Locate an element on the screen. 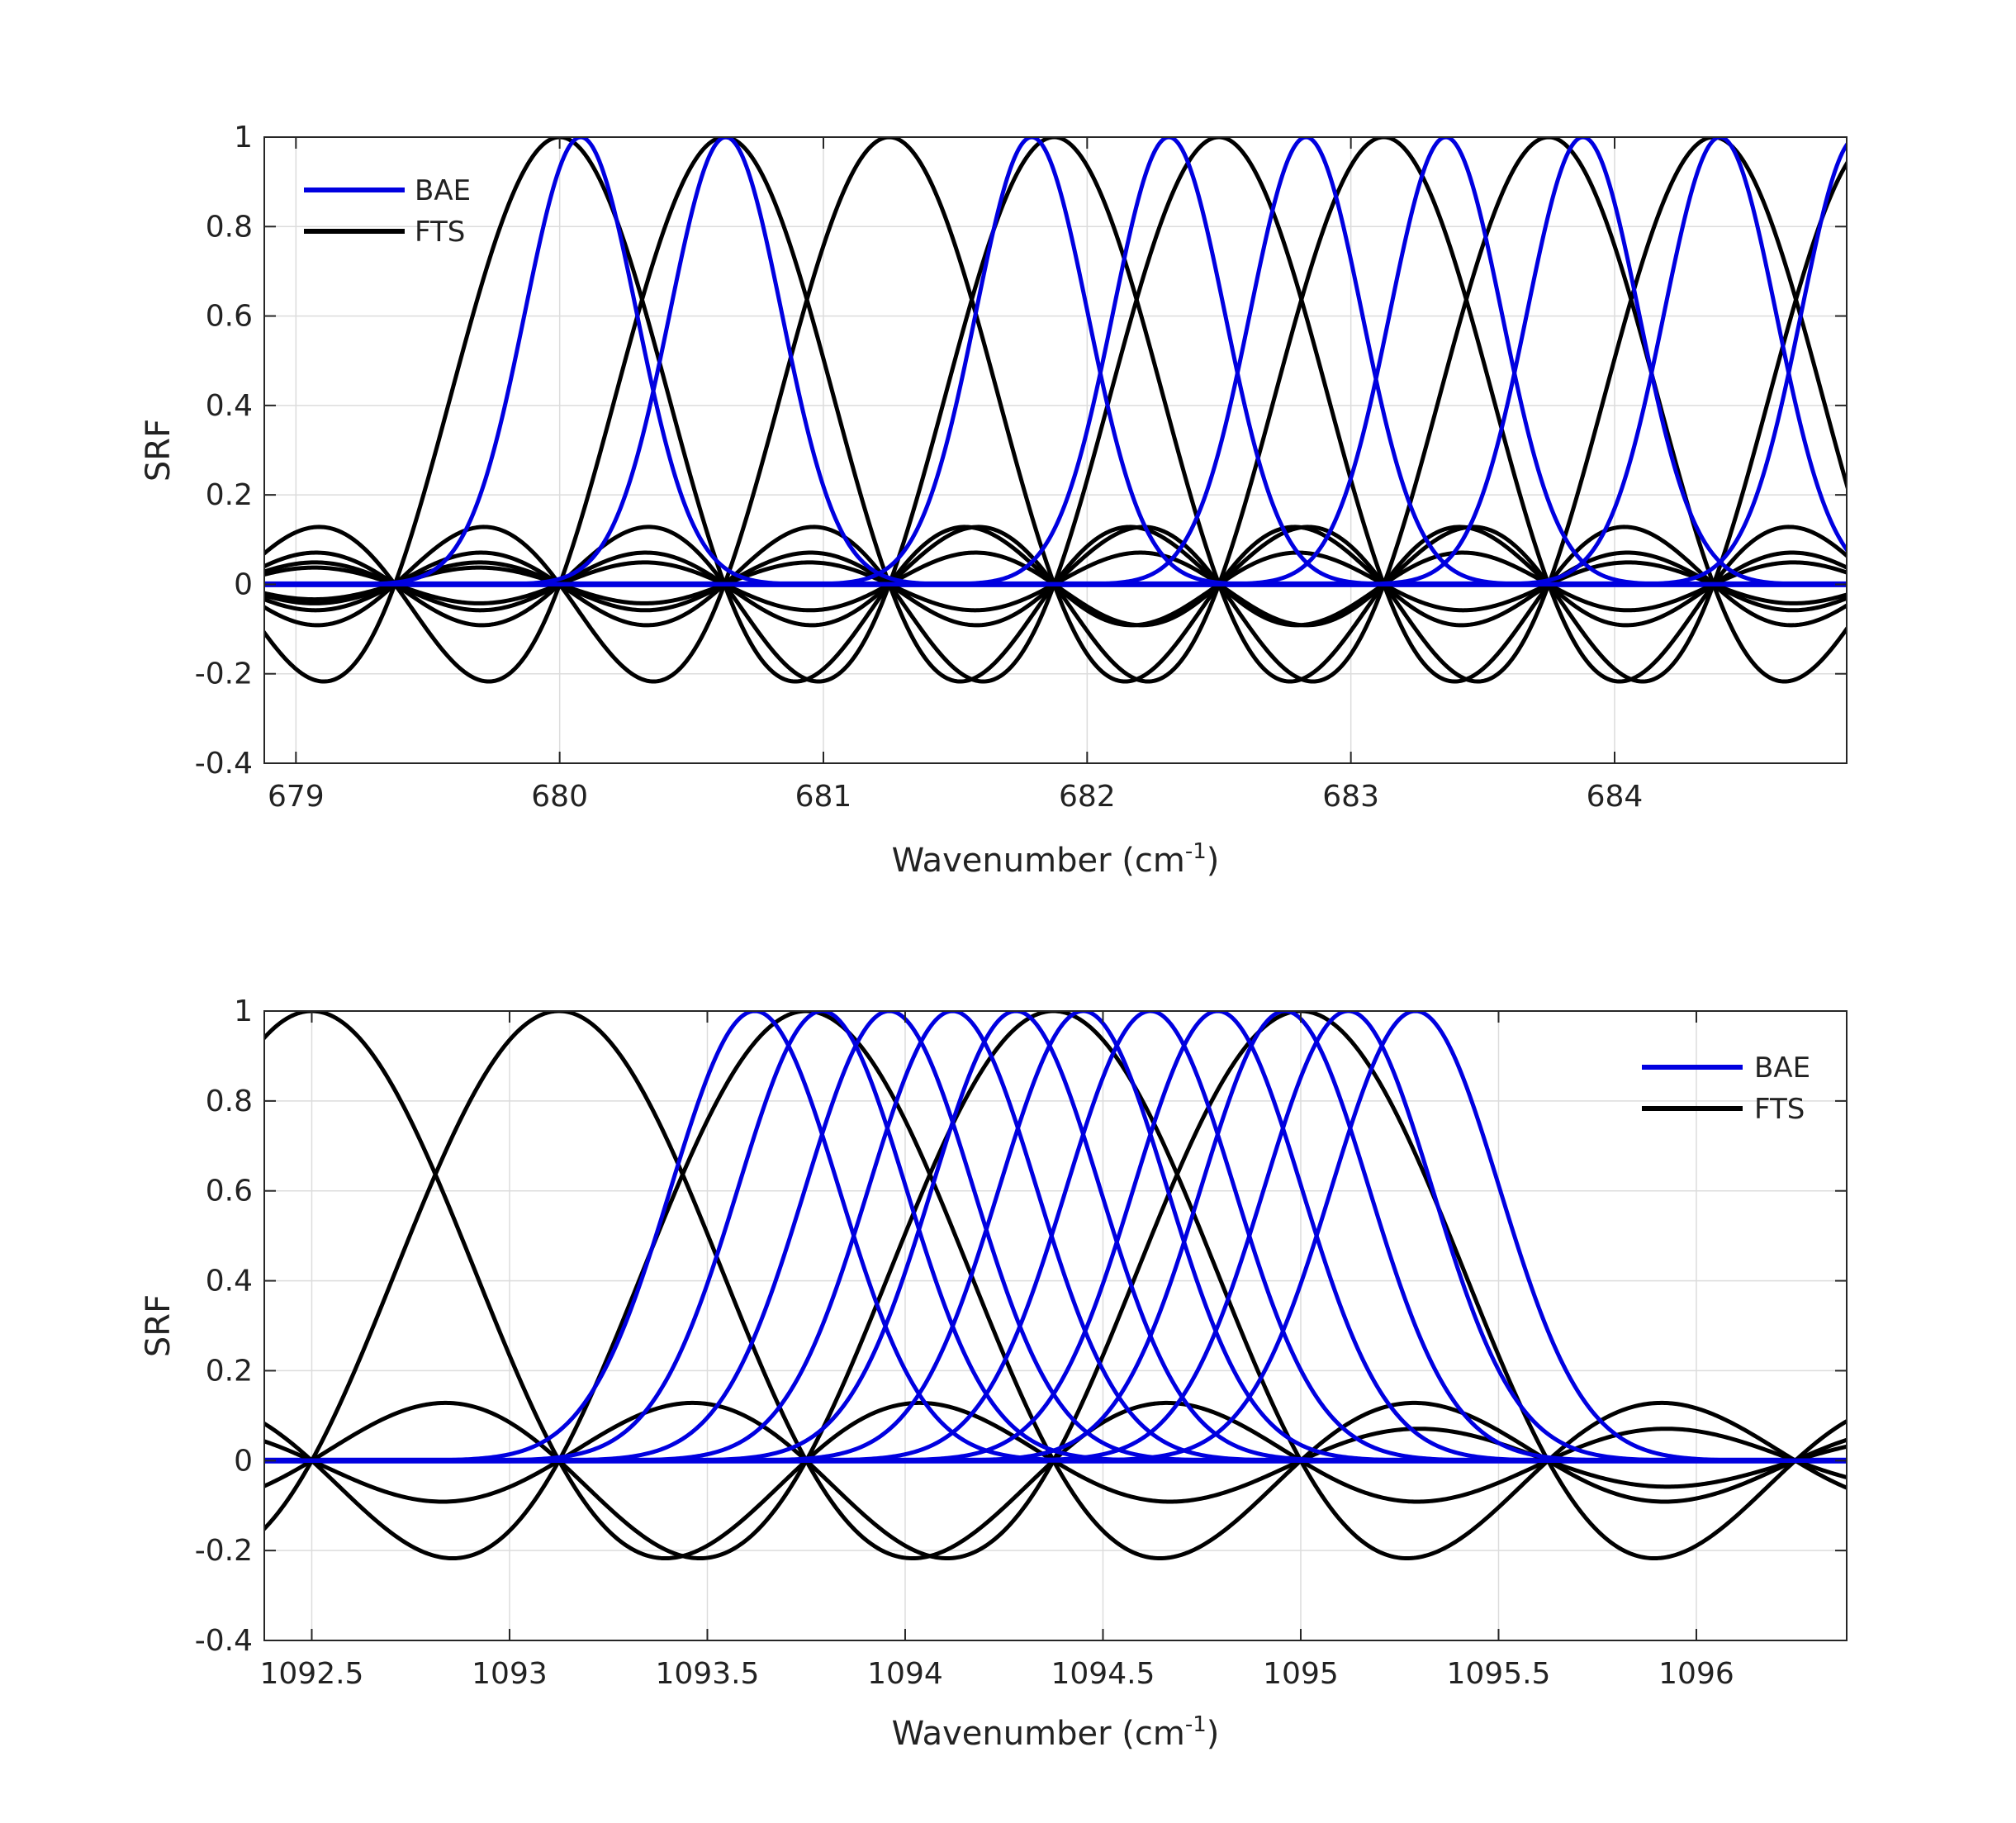 The height and width of the screenshot is (1823, 2016). x-tick-label: 681 is located at coordinates (824, 797).